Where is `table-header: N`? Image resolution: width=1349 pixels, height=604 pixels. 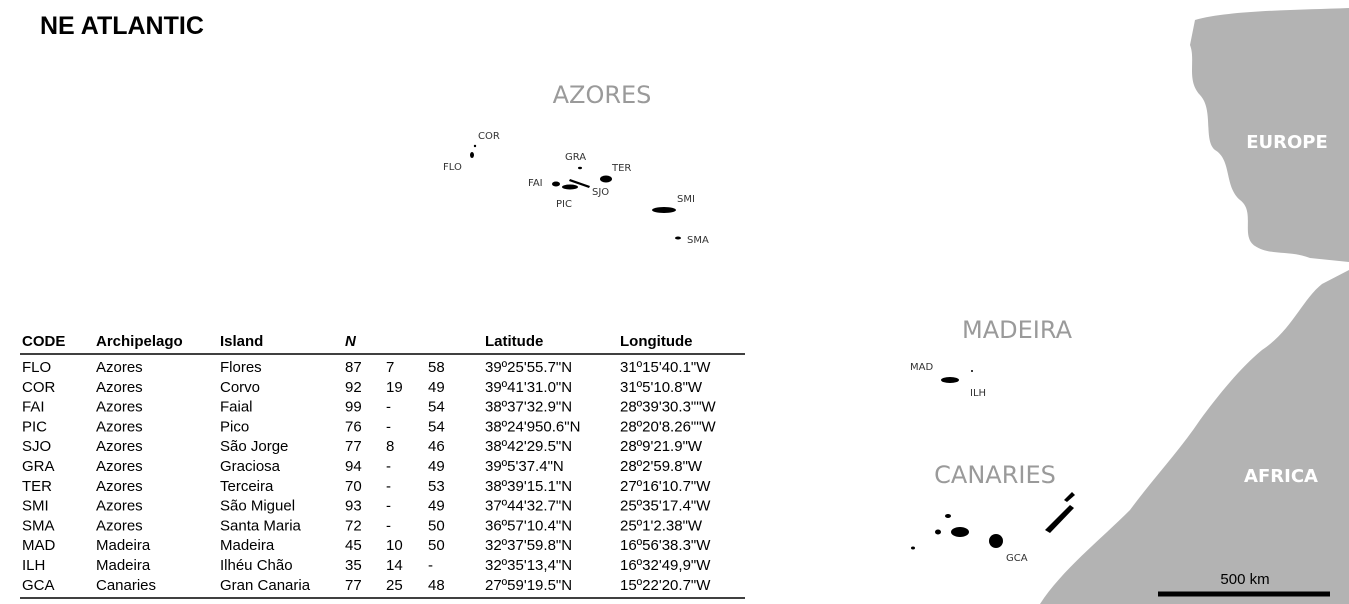 table-header: N is located at coordinates (351, 341).